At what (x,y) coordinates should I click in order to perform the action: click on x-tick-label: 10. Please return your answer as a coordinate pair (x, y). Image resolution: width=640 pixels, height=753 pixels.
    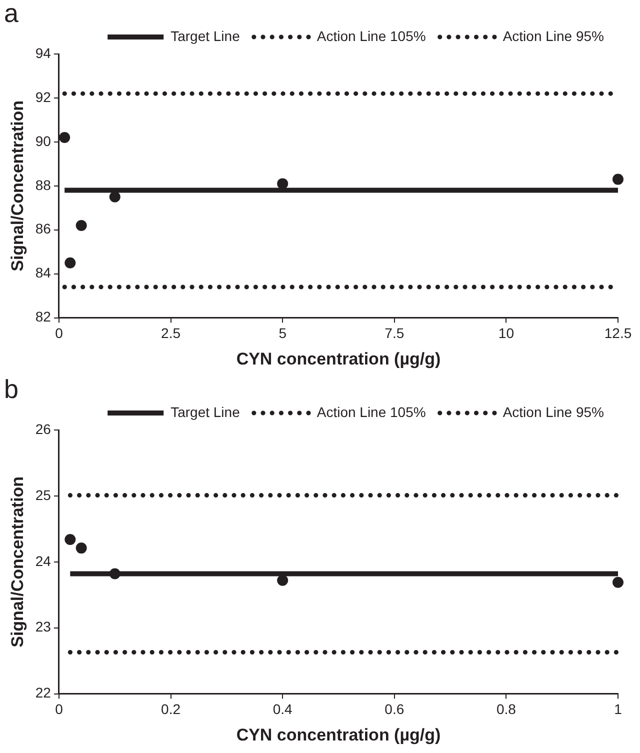
    Looking at the image, I should click on (506, 333).